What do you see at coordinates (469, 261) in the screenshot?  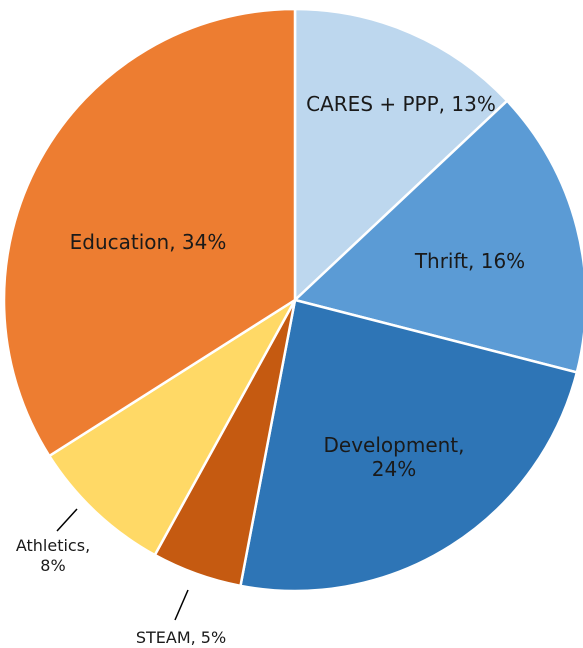 I see `slice-label-thrift: Thrift, 16%` at bounding box center [469, 261].